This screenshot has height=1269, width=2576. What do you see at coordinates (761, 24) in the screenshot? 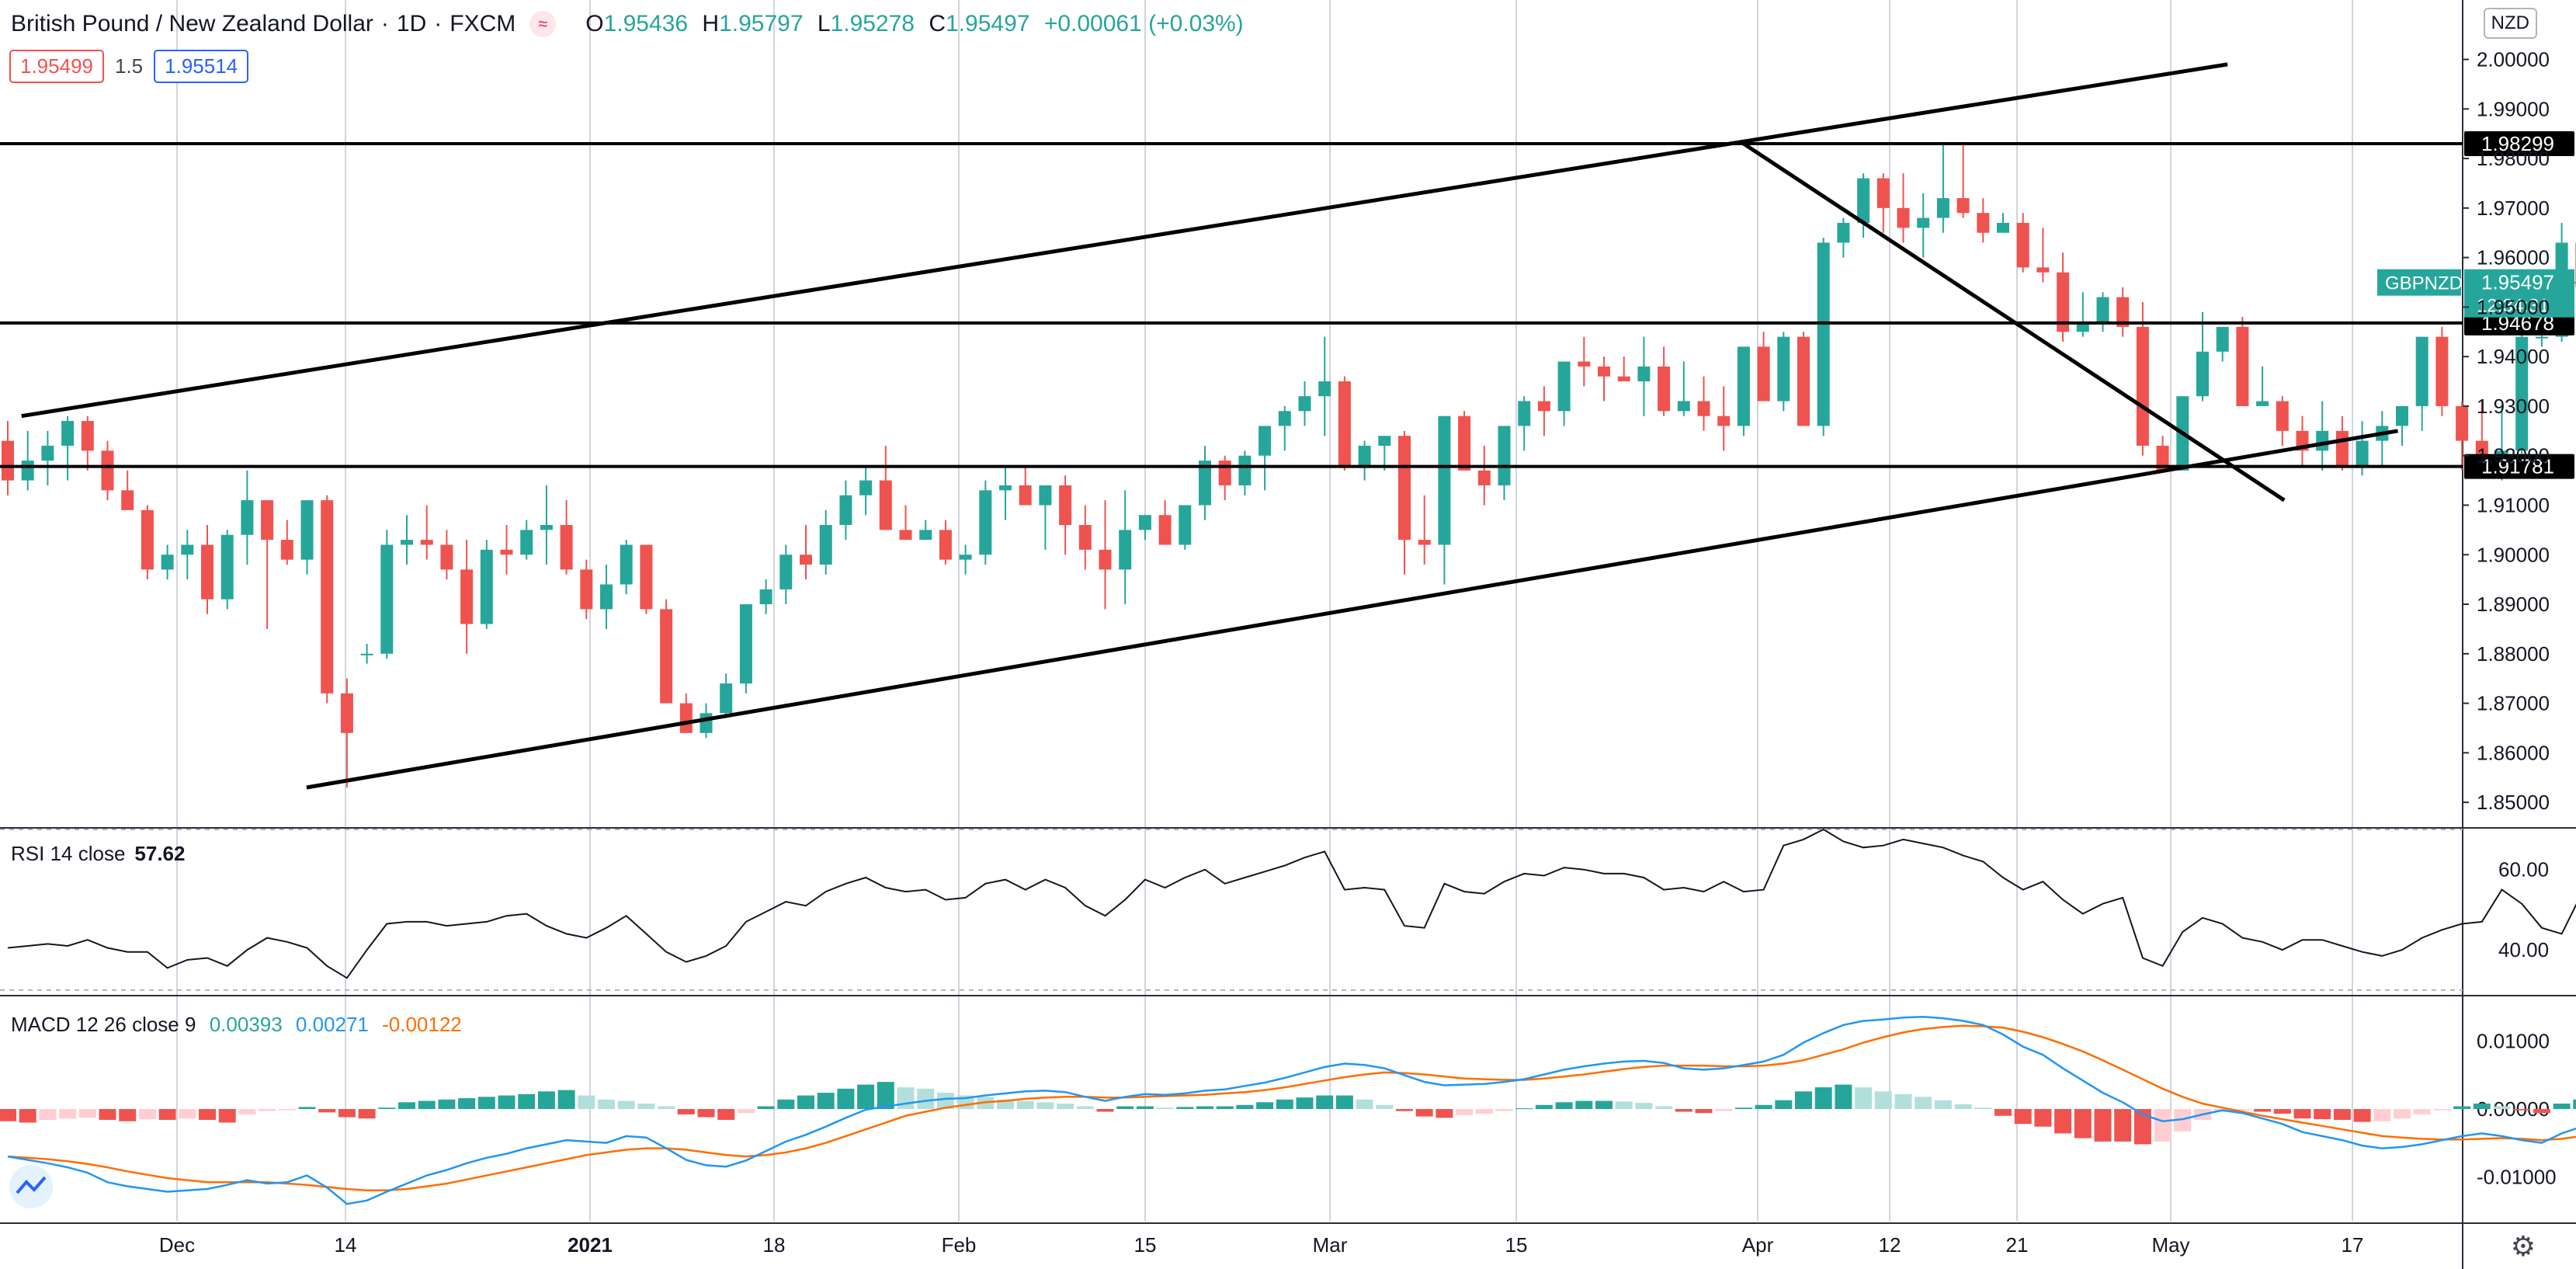
I see `high-value: 1.95797` at bounding box center [761, 24].